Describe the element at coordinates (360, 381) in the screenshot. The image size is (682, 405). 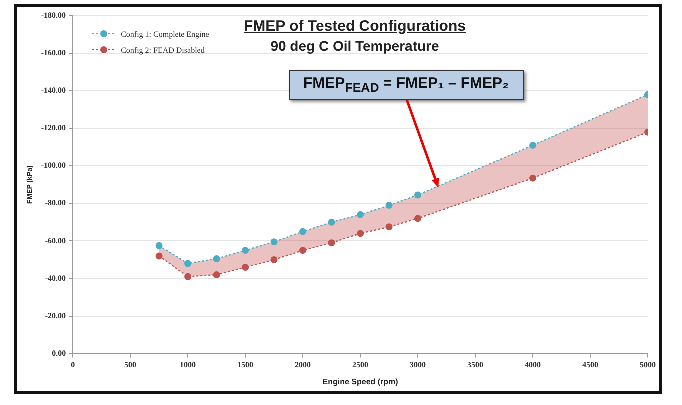
I see `x-axis-title: Engine Speed (rpm)` at that location.